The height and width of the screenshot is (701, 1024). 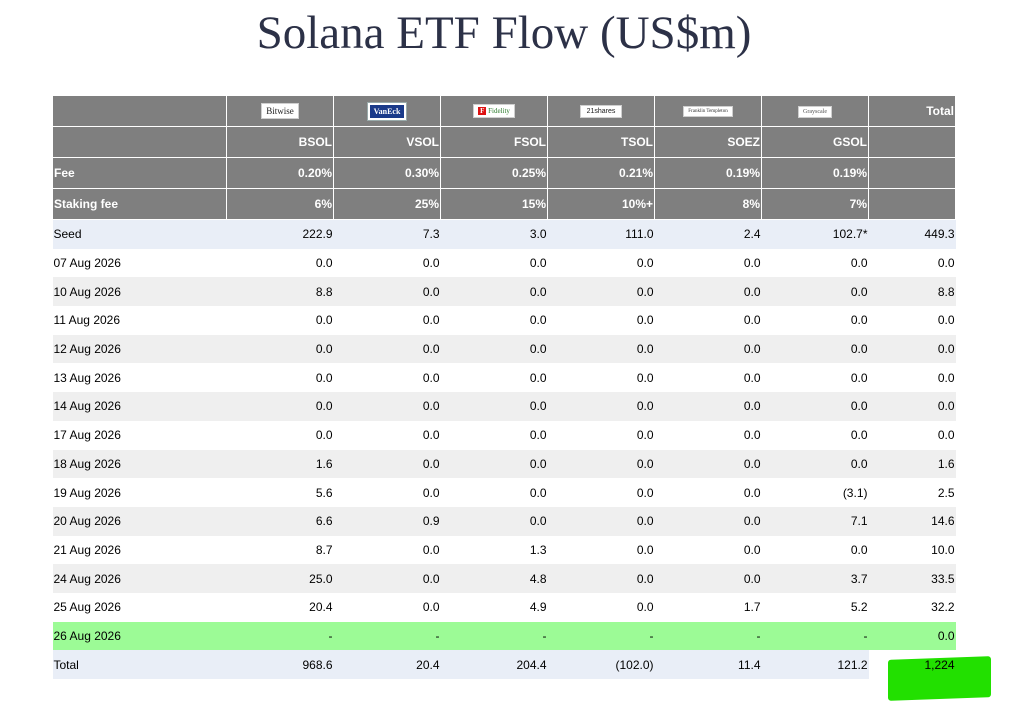 What do you see at coordinates (139, 492) in the screenshot?
I see `row-label: 19 Aug 2026` at bounding box center [139, 492].